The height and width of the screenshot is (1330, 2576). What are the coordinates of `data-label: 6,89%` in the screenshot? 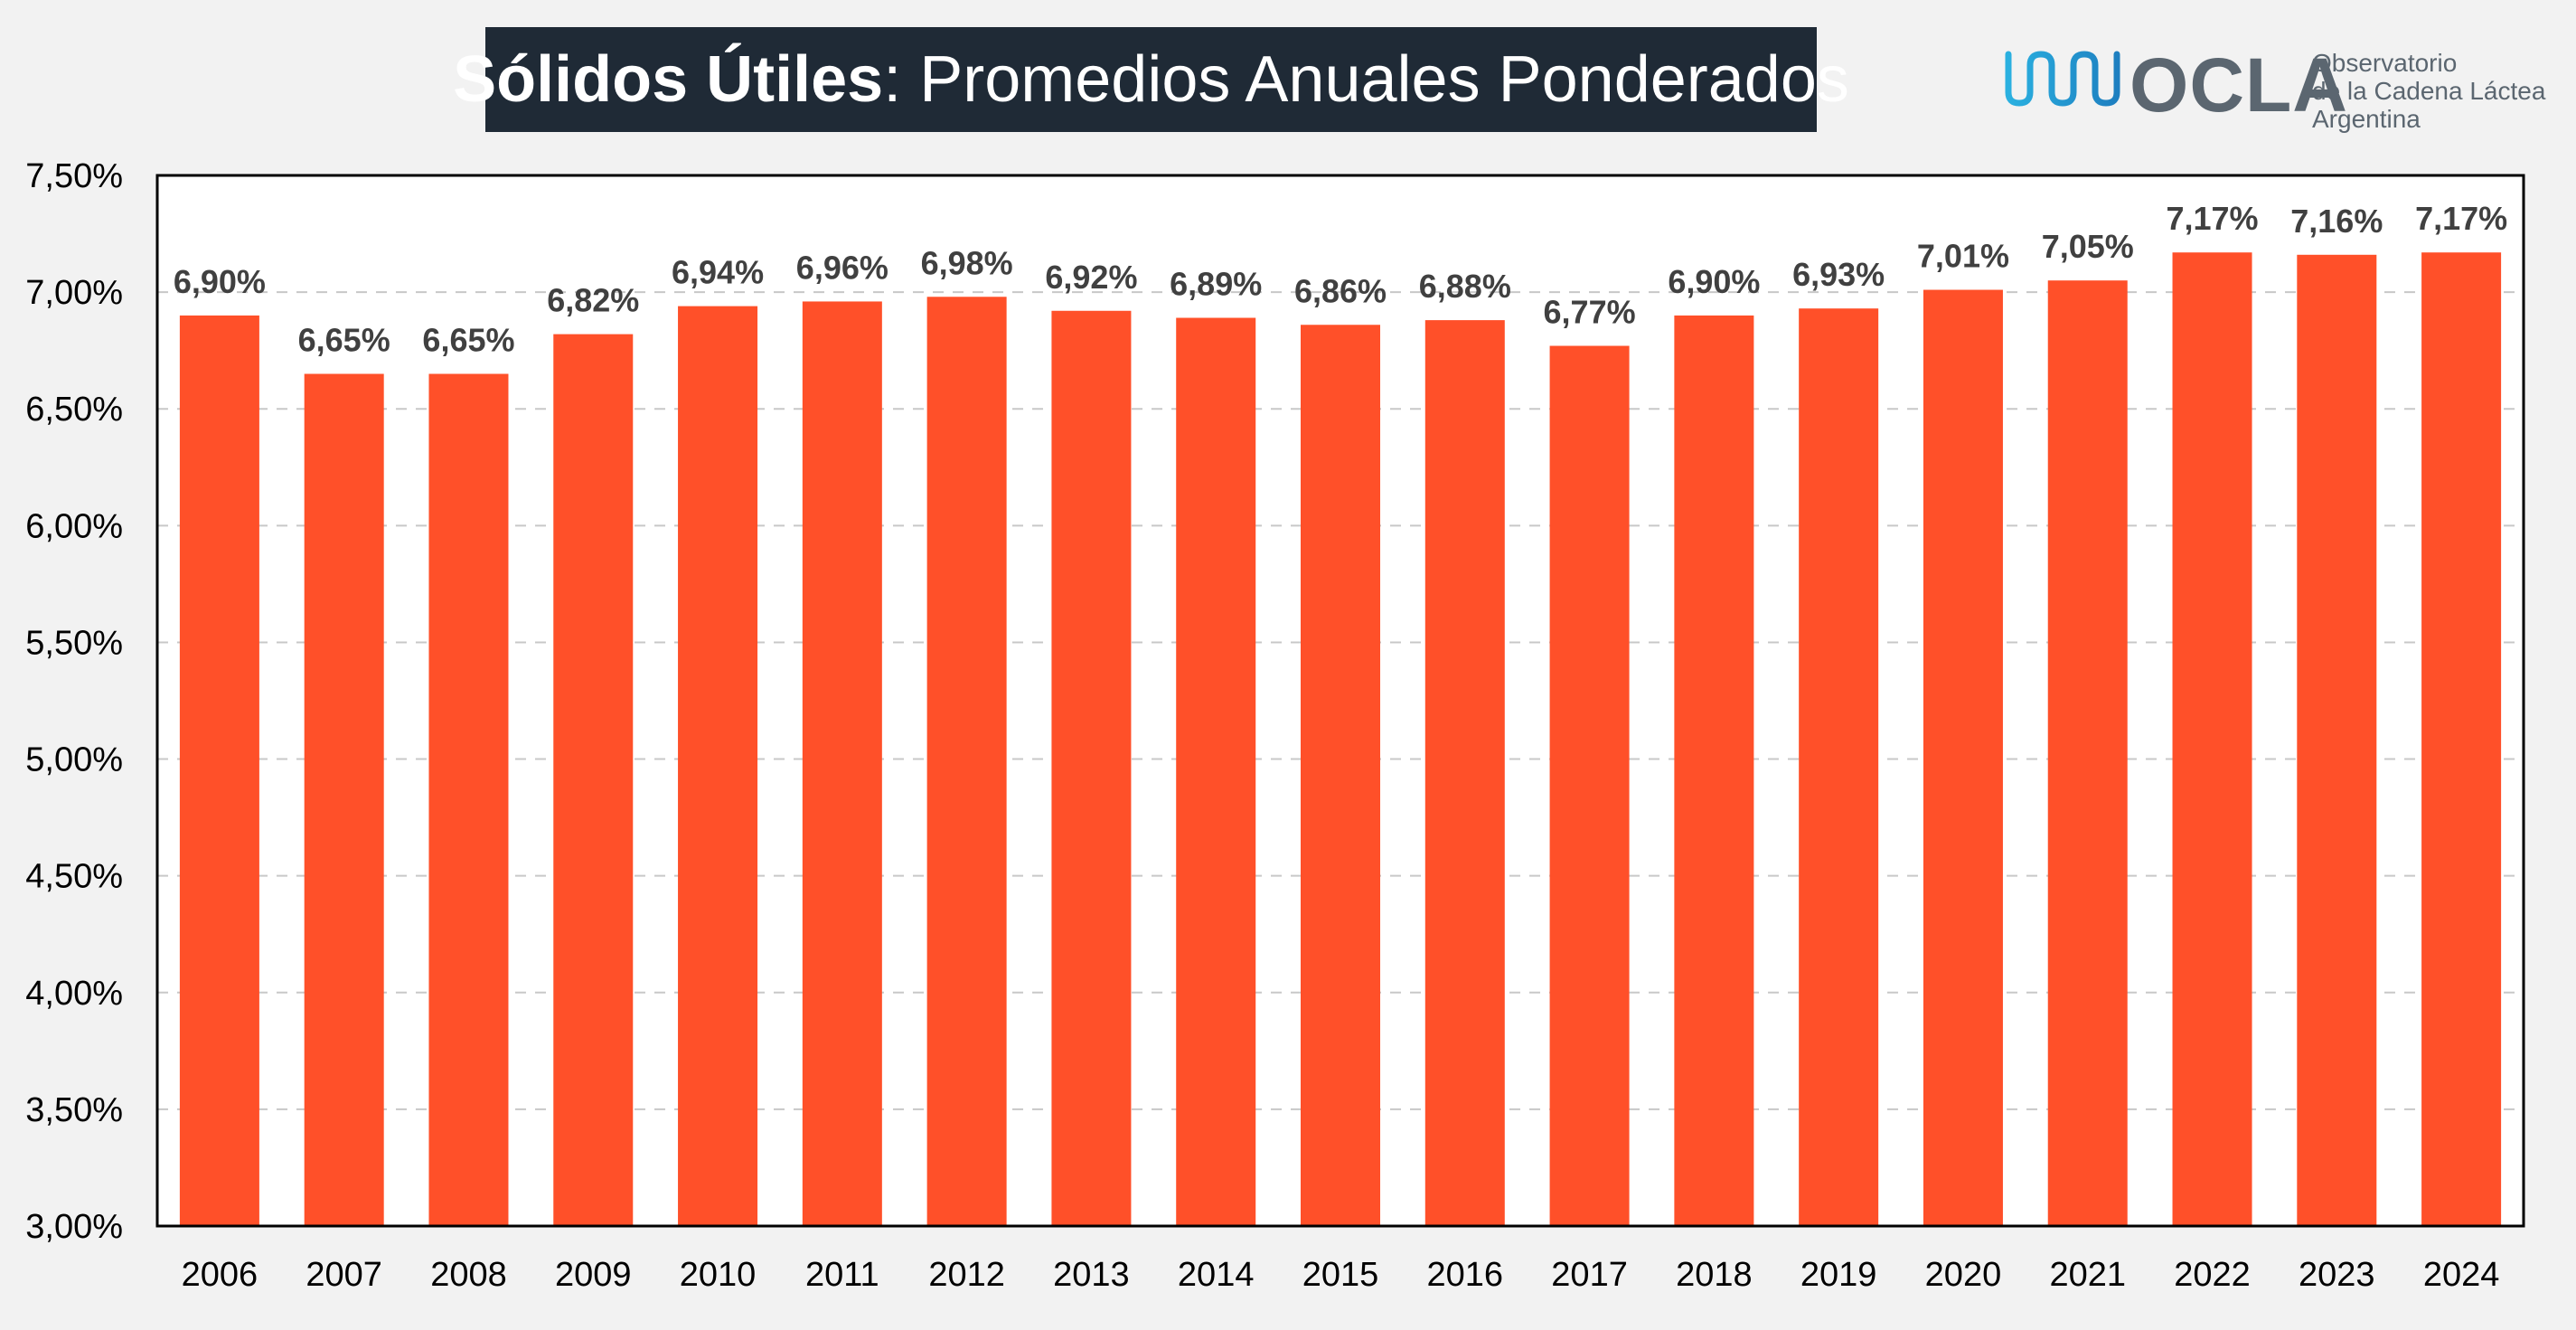 It's located at (1216, 285).